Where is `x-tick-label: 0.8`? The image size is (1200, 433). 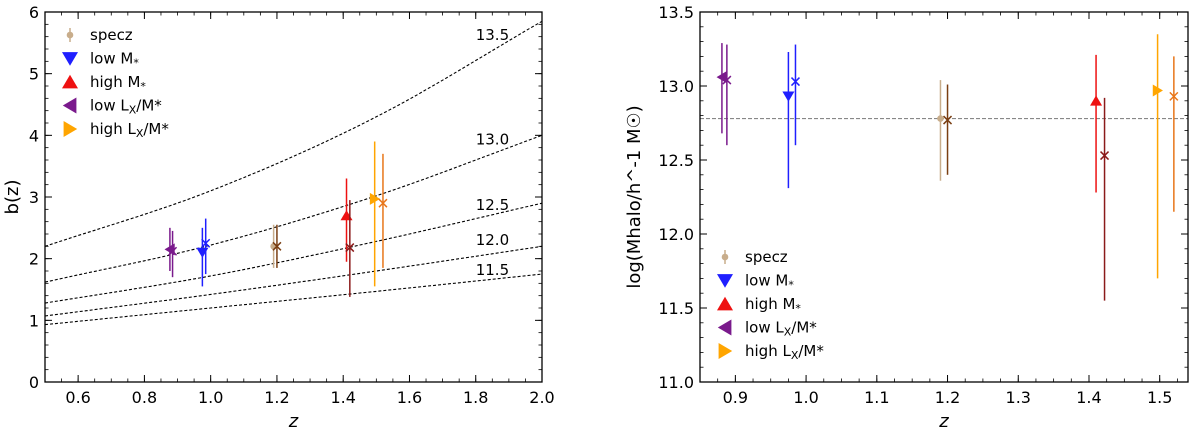 x-tick-label: 0.8 is located at coordinates (144, 397).